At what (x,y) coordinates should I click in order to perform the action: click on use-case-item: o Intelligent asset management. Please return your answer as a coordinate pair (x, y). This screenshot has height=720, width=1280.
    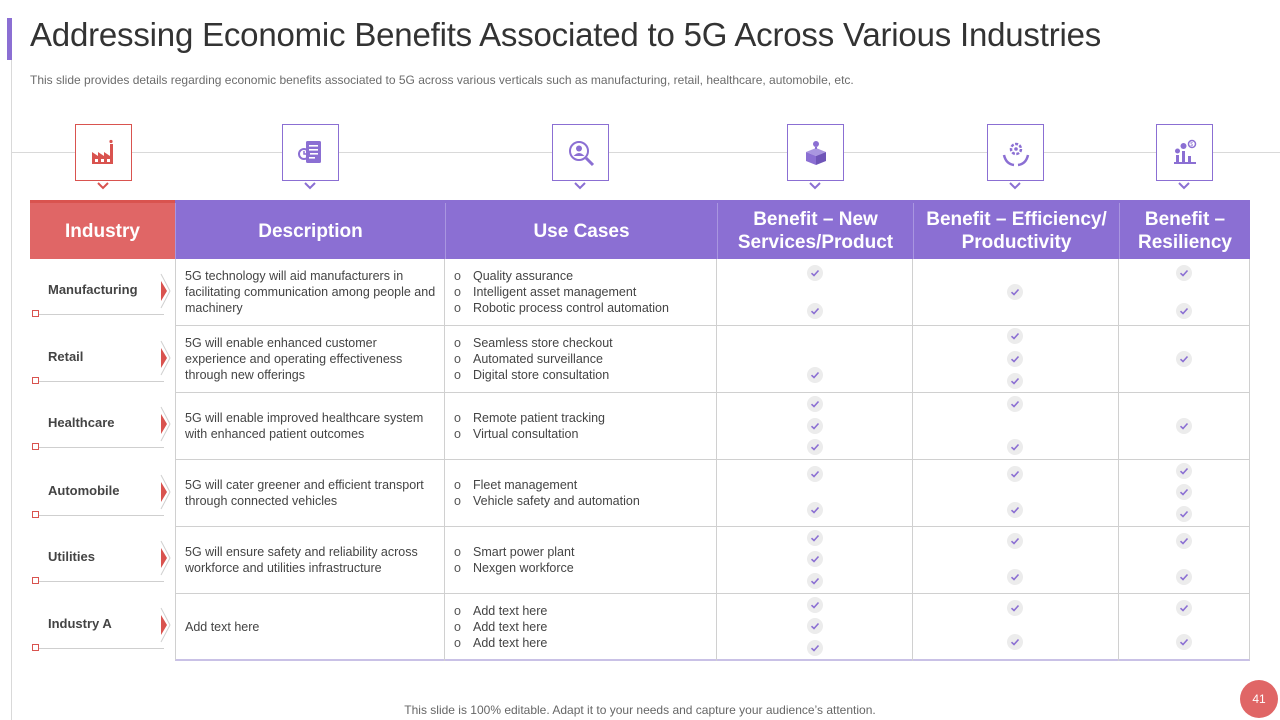
    Looking at the image, I should click on (584, 292).